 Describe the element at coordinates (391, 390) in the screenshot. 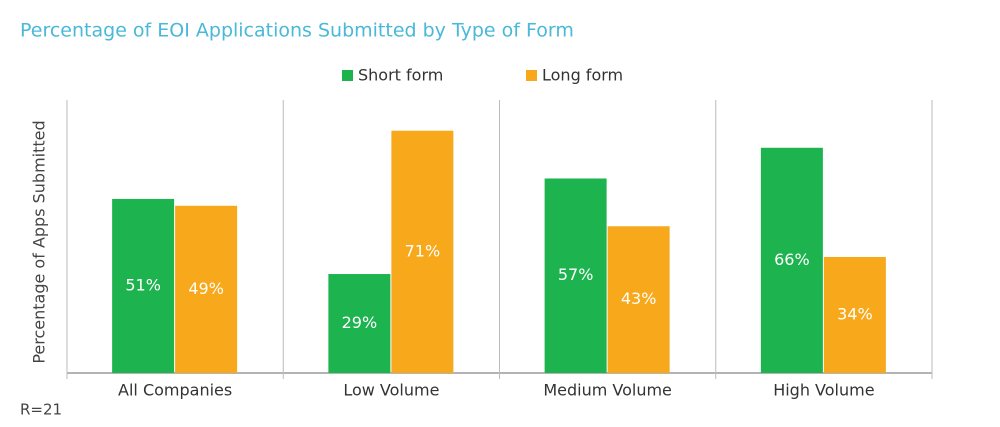

I see `x-tick-label: Low Volume` at that location.